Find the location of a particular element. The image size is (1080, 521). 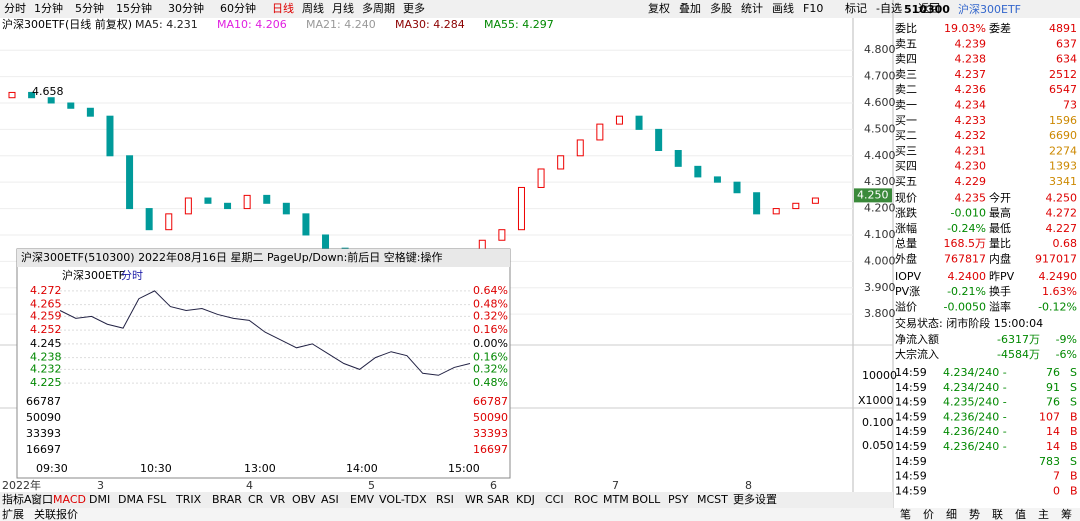

y-tick-label: 3.900 is located at coordinates (880, 287).